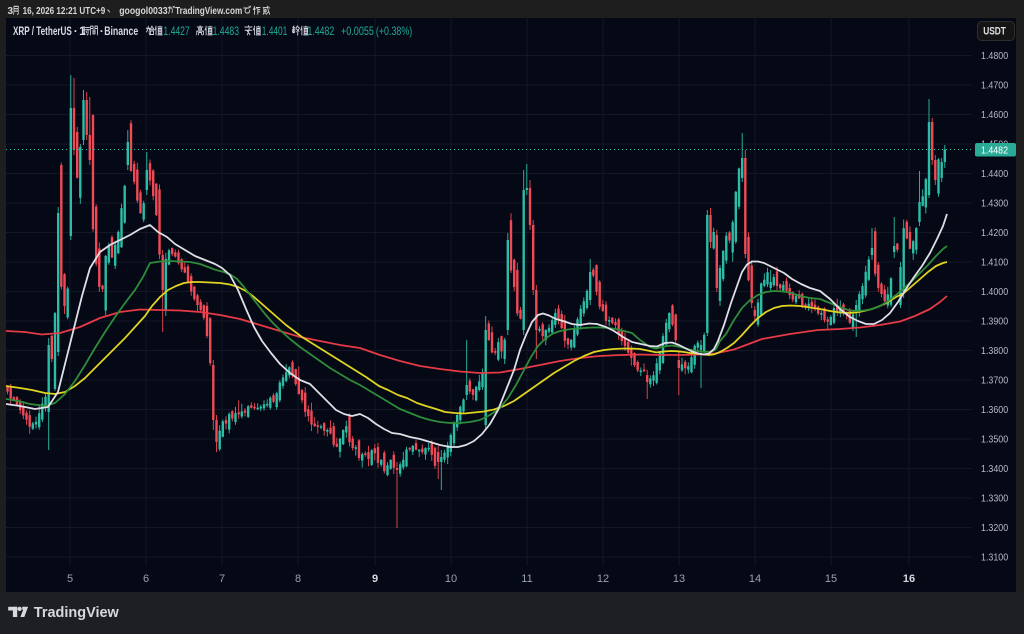 The image size is (1024, 634). What do you see at coordinates (994, 233) in the screenshot?
I see `svg-text: 1.4200` at bounding box center [994, 233].